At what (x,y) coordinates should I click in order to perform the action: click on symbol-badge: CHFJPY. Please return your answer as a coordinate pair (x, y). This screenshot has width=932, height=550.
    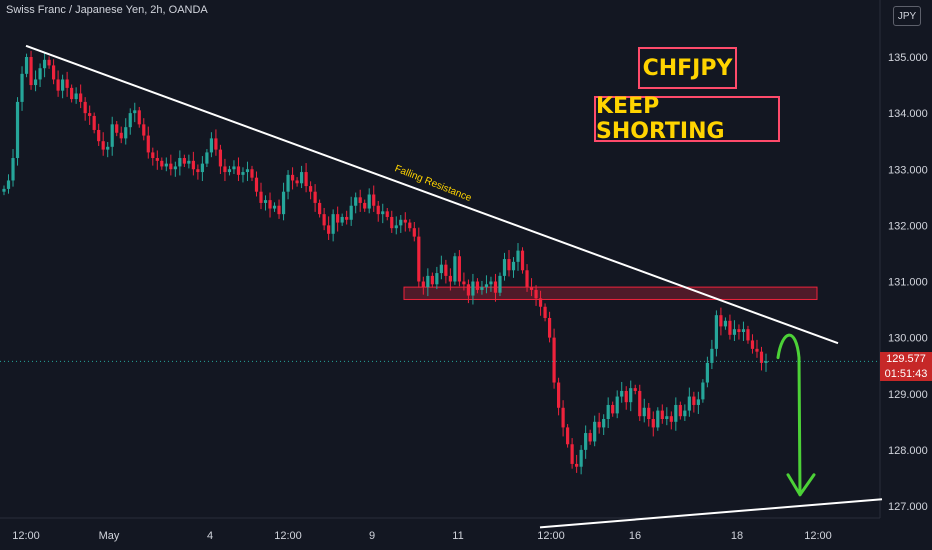
    Looking at the image, I should click on (687, 68).